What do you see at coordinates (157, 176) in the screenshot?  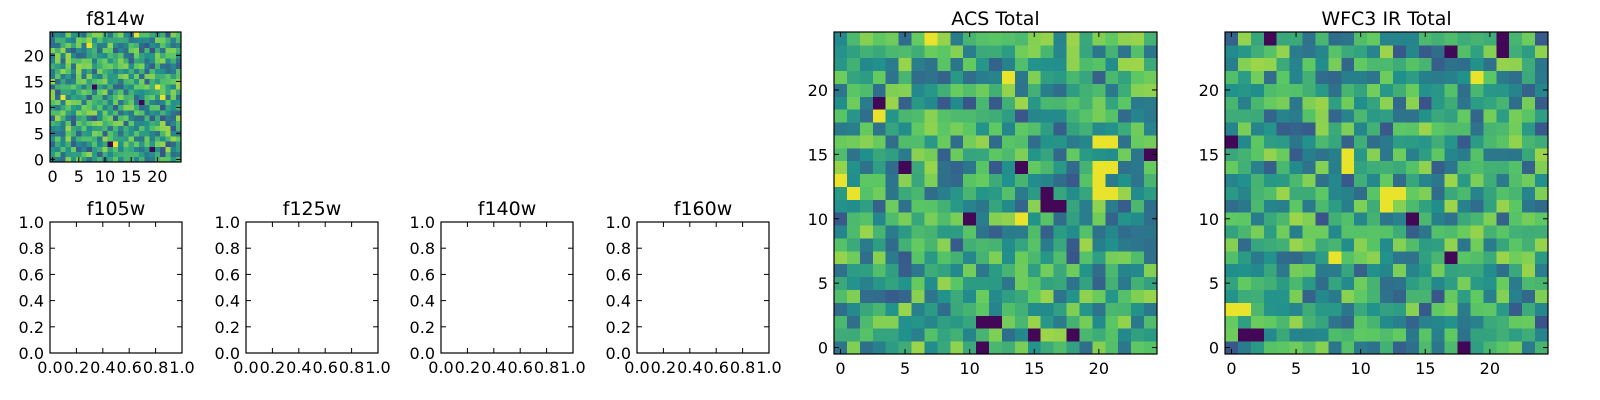 I see `f814w-x-tick-label: 20` at bounding box center [157, 176].